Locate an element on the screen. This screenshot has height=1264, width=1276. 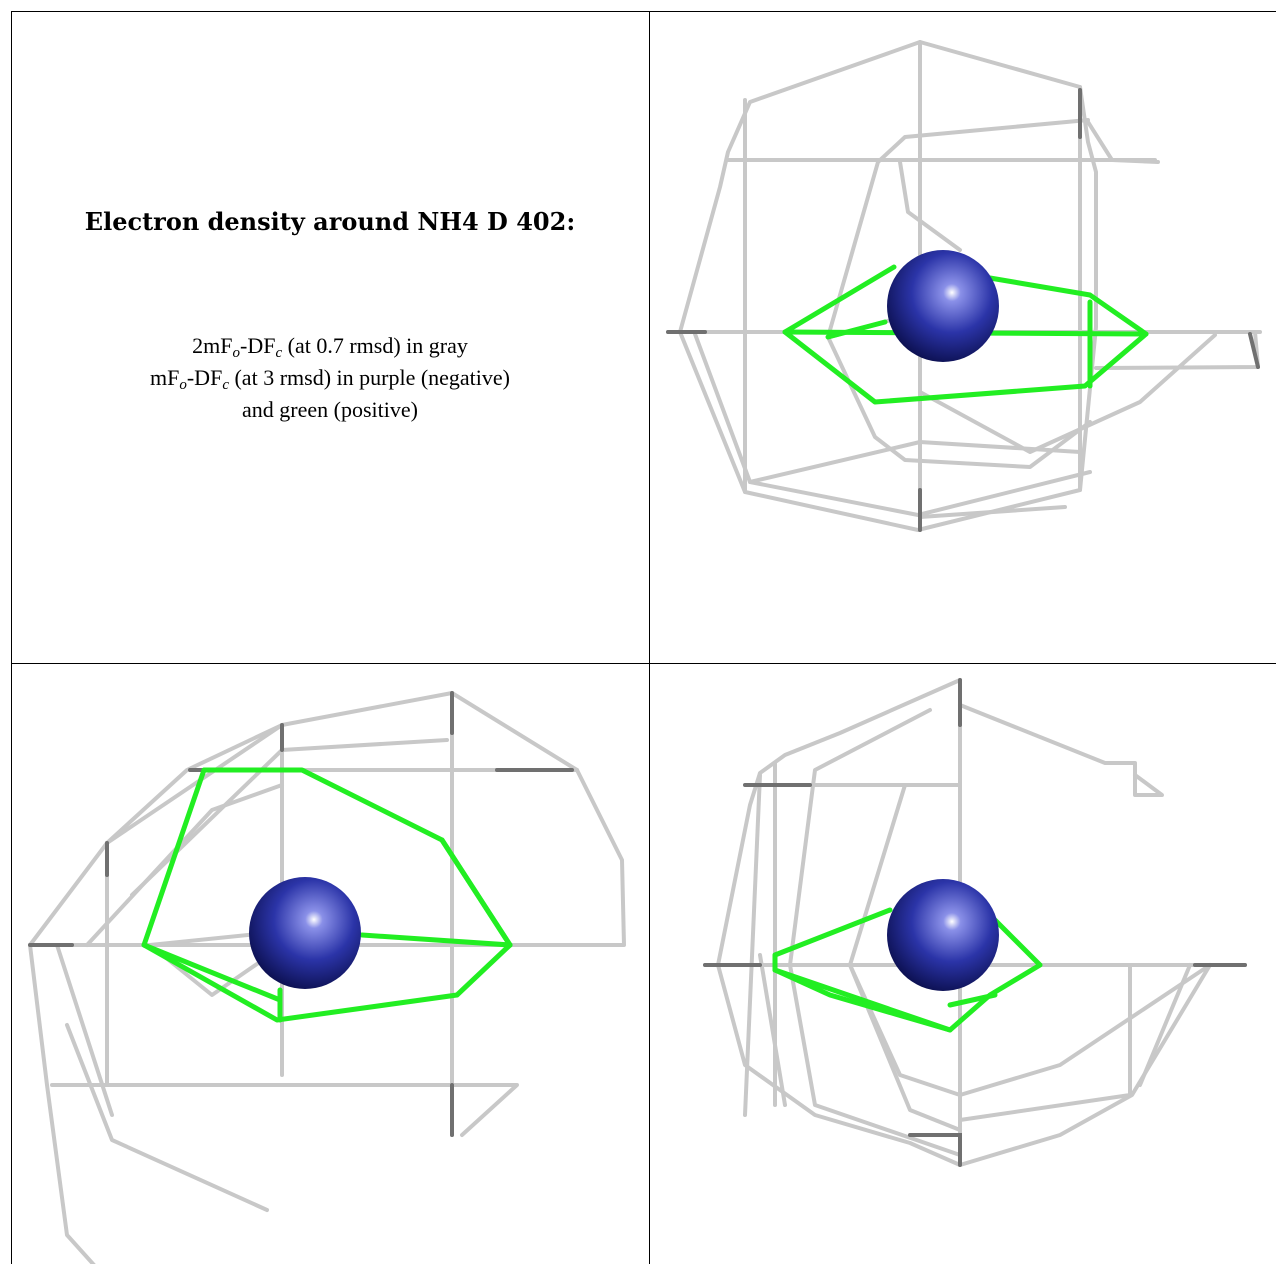
grid-border-top is located at coordinates (643, 11).